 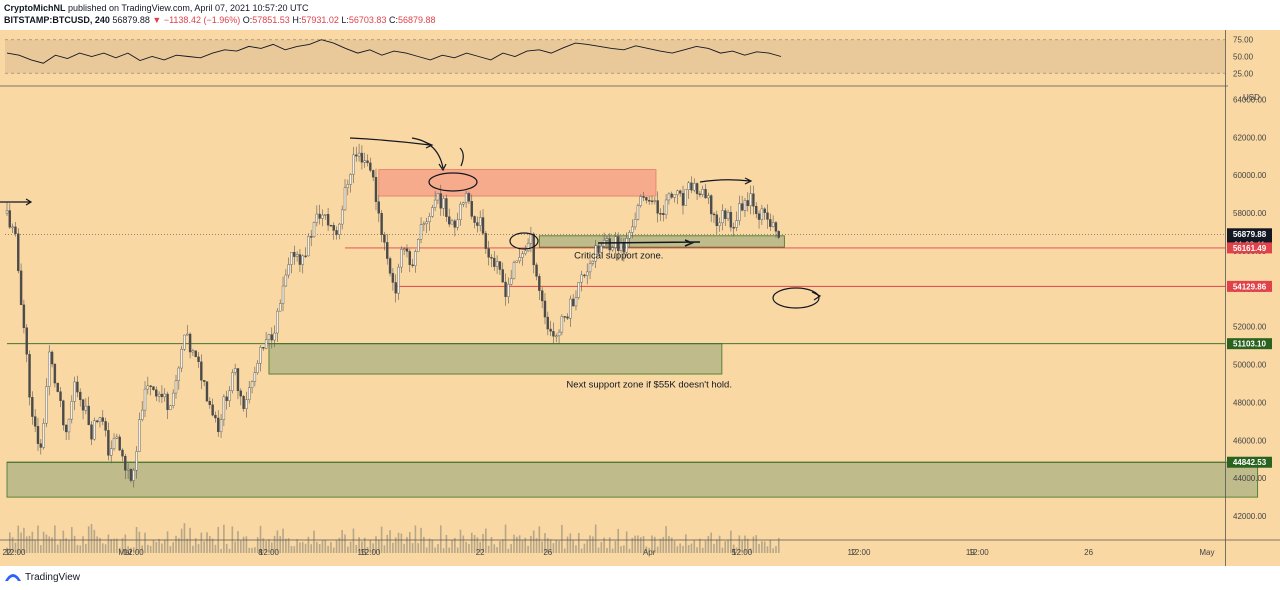 What do you see at coordinates (53, 577) in the screenshot?
I see `tradingview-brand: TradingView` at bounding box center [53, 577].